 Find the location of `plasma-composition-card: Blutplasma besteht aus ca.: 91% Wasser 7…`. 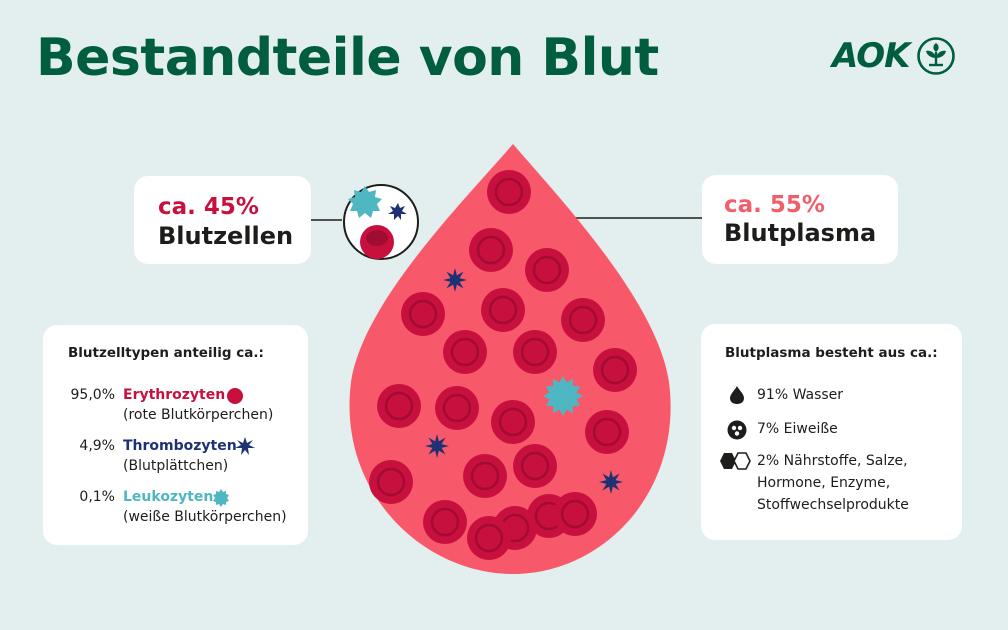

plasma-composition-card: Blutplasma besteht aus ca.: 91% Wasser 7… is located at coordinates (831, 432).